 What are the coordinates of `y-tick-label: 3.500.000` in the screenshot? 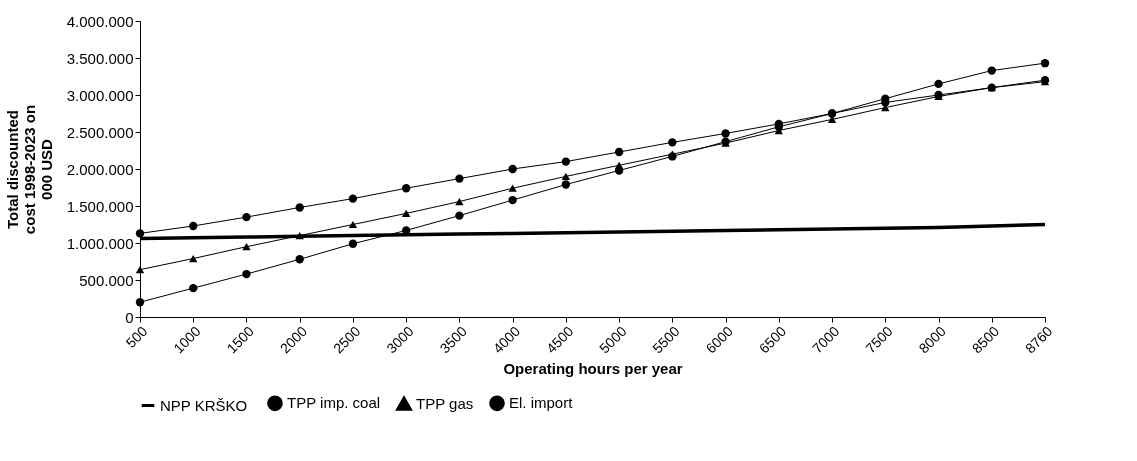 It's located at (100, 58).